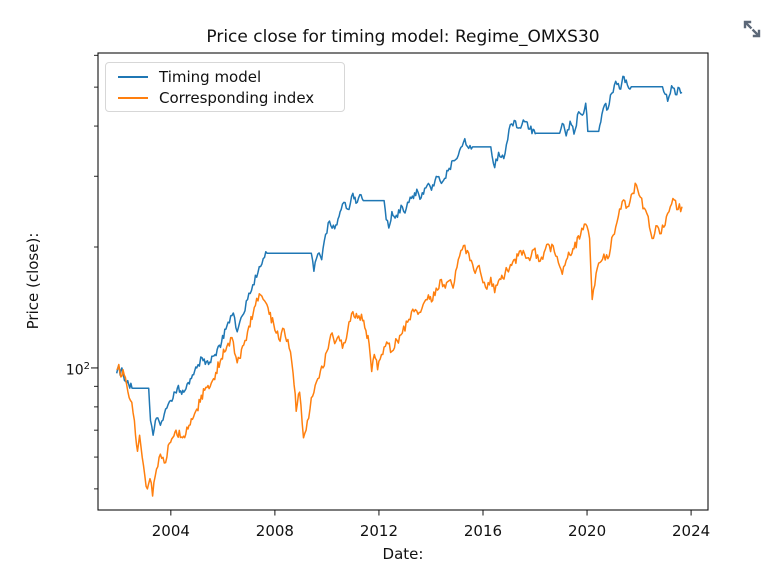  Describe the element at coordinates (403, 554) in the screenshot. I see `x-axis-label: Date:` at that location.